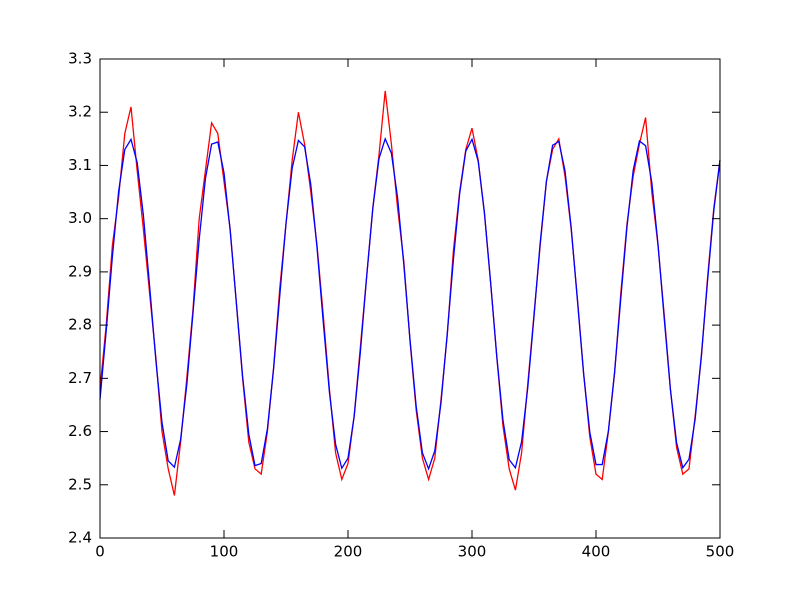 This screenshot has width=800, height=597. What do you see at coordinates (80, 59) in the screenshot?
I see `y-tick-label: 3.3` at bounding box center [80, 59].